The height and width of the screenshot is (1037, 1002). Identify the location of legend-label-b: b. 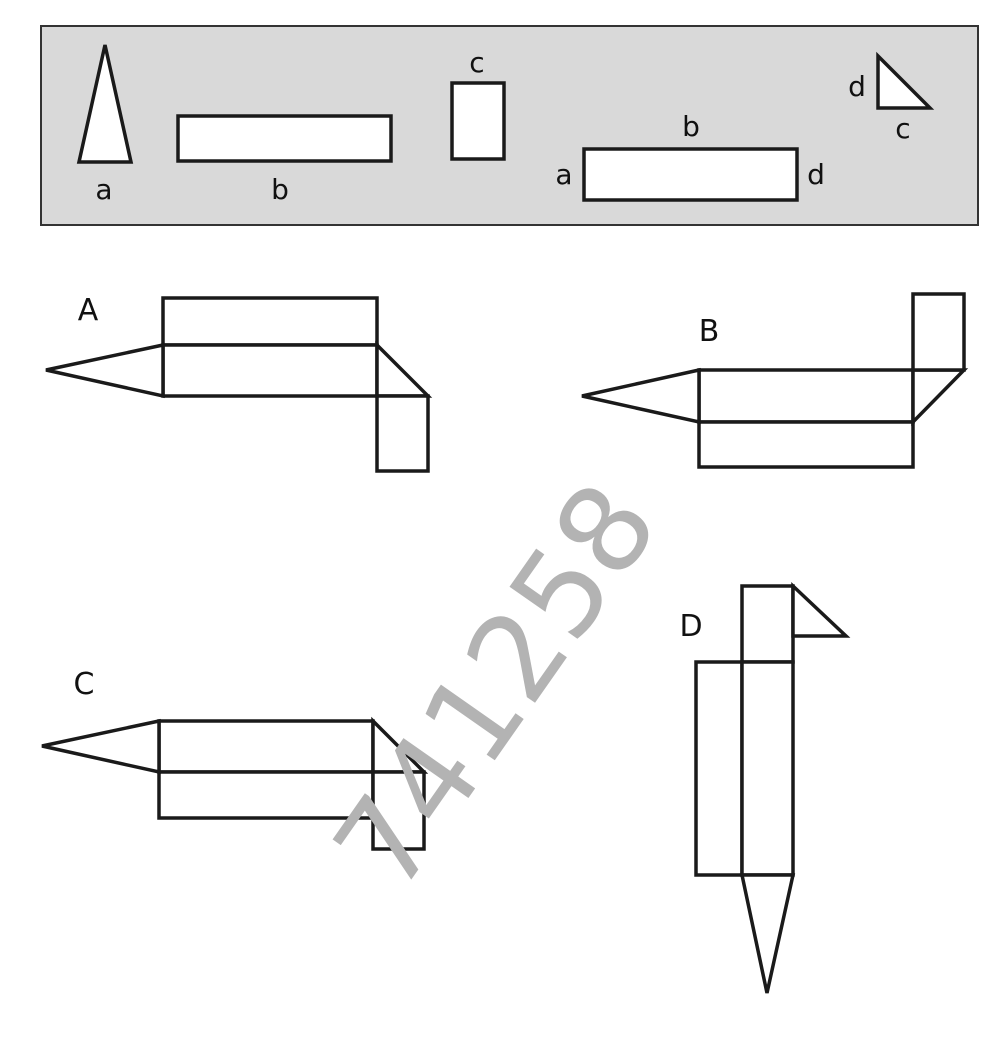
(280, 189).